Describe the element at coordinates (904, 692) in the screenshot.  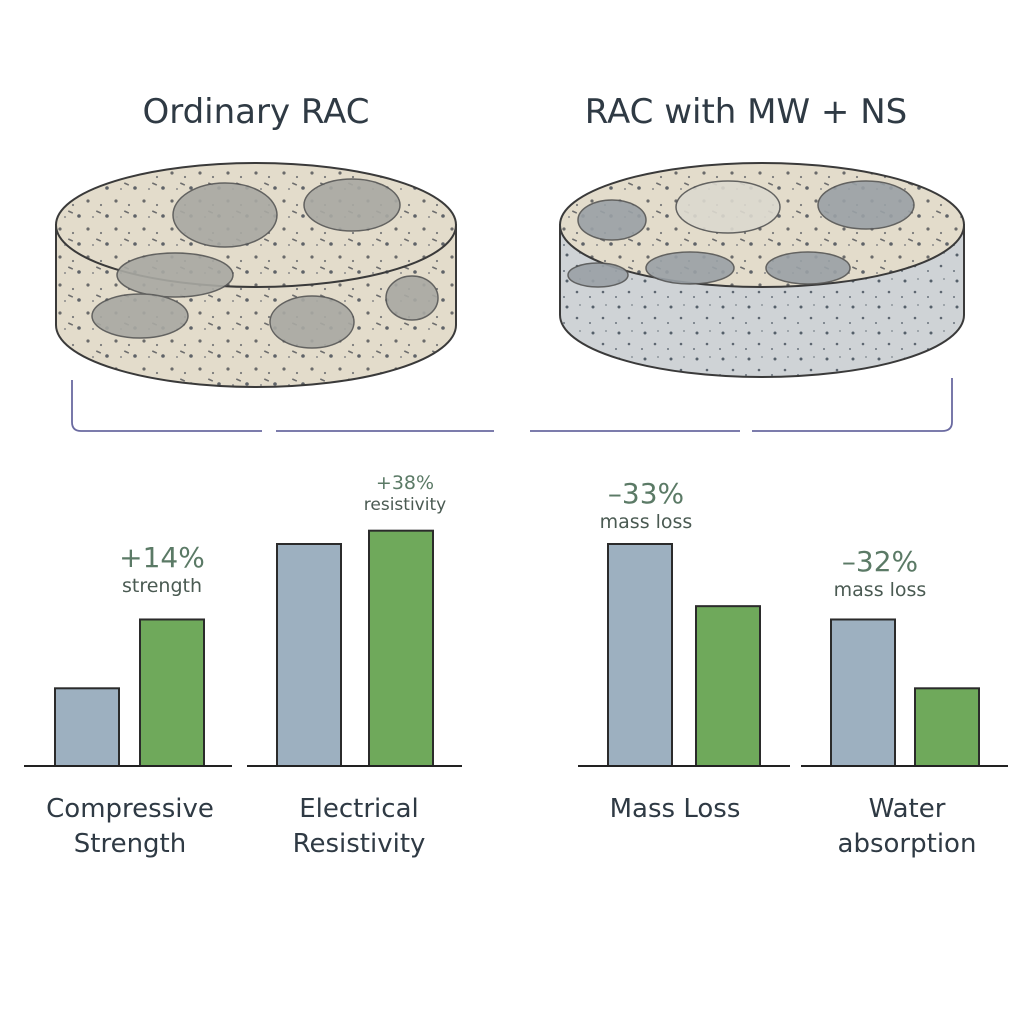
I see `chart-water-absorption` at that location.